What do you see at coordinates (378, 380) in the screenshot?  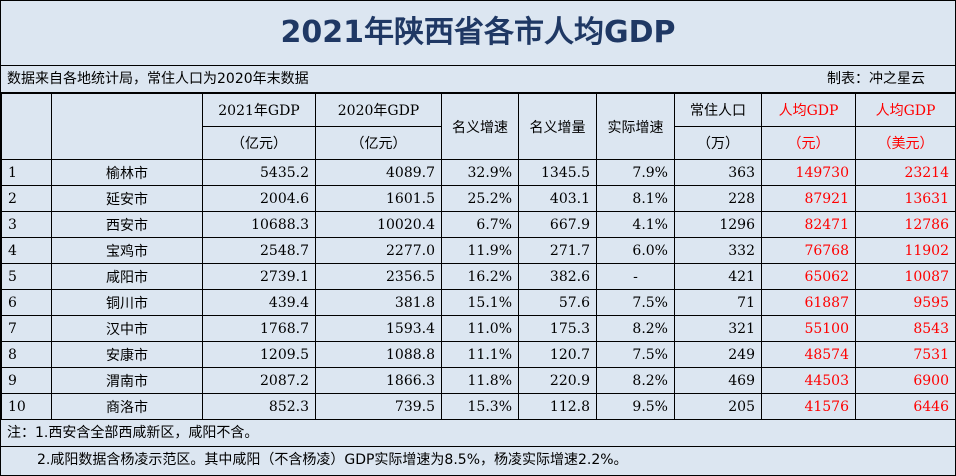 I see `gdp2020-cell: 1866.3` at bounding box center [378, 380].